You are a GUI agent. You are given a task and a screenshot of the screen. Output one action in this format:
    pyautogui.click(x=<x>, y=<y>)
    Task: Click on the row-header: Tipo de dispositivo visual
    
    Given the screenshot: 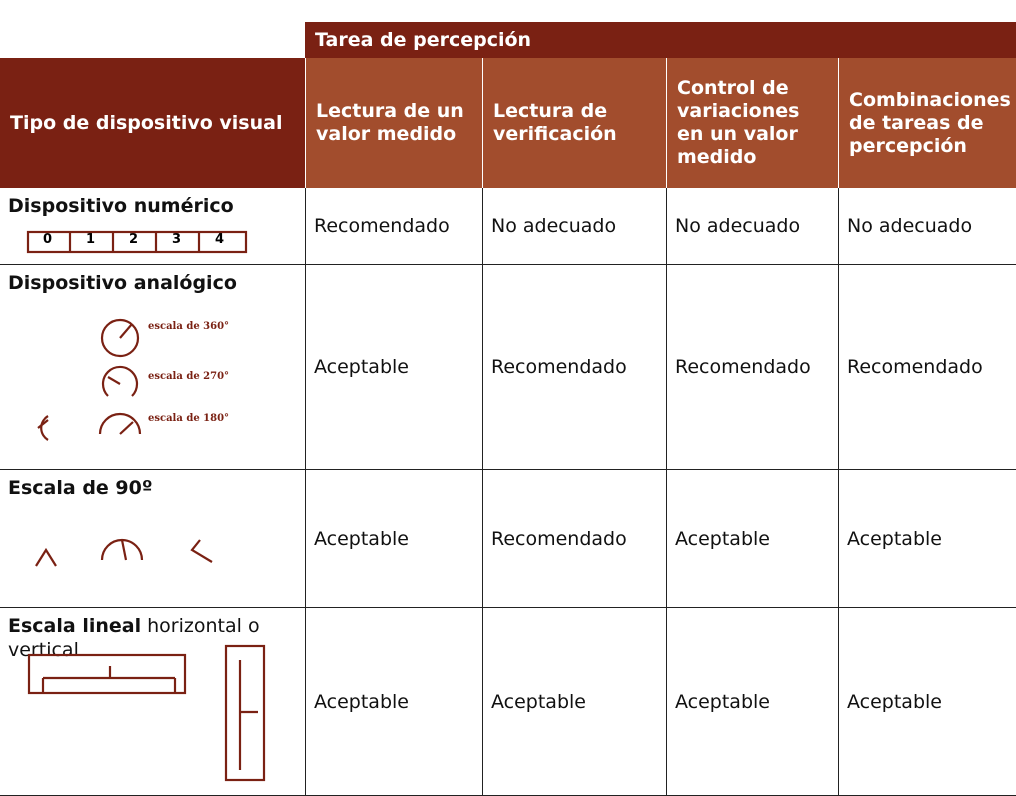 What is the action you would take?
    pyautogui.click(x=152, y=123)
    